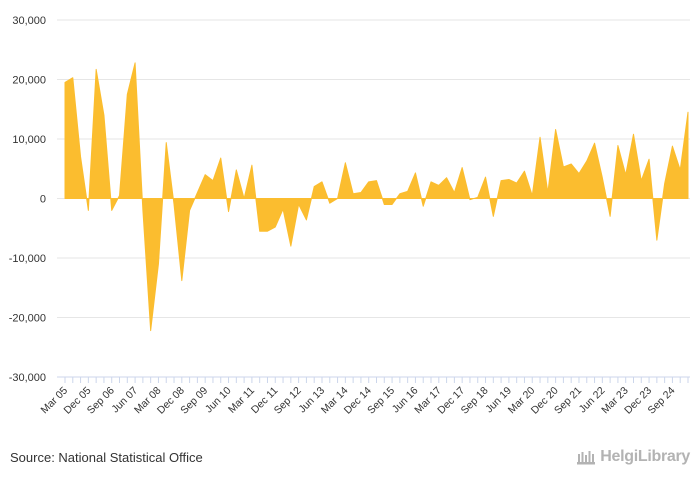 The height and width of the screenshot is (483, 700). What do you see at coordinates (106, 457) in the screenshot?
I see `source-note: Source: National Statistical Office` at bounding box center [106, 457].